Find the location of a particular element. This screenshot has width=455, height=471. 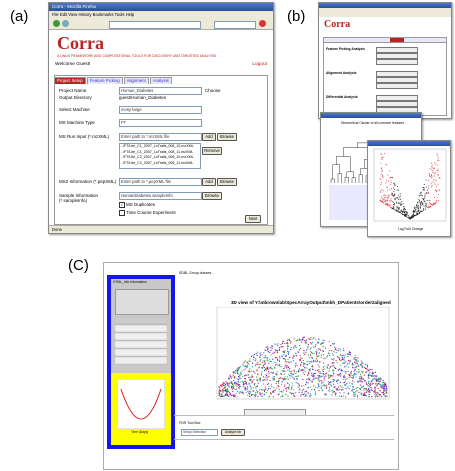

file-item: ../FT/Lite_C1_2007_LoTrails_008_11.mzXML is located at coordinates (157, 151).